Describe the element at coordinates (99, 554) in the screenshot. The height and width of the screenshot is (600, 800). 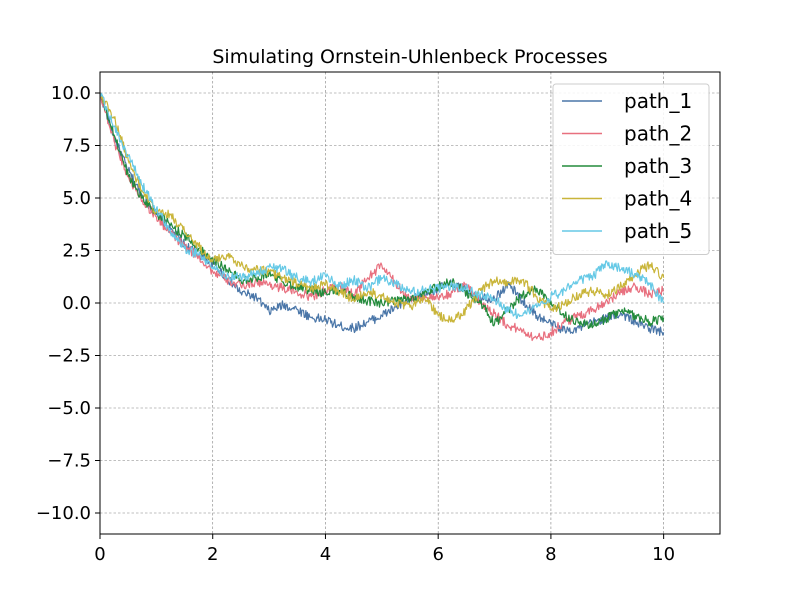
I see `x-tick-label: 0` at that location.